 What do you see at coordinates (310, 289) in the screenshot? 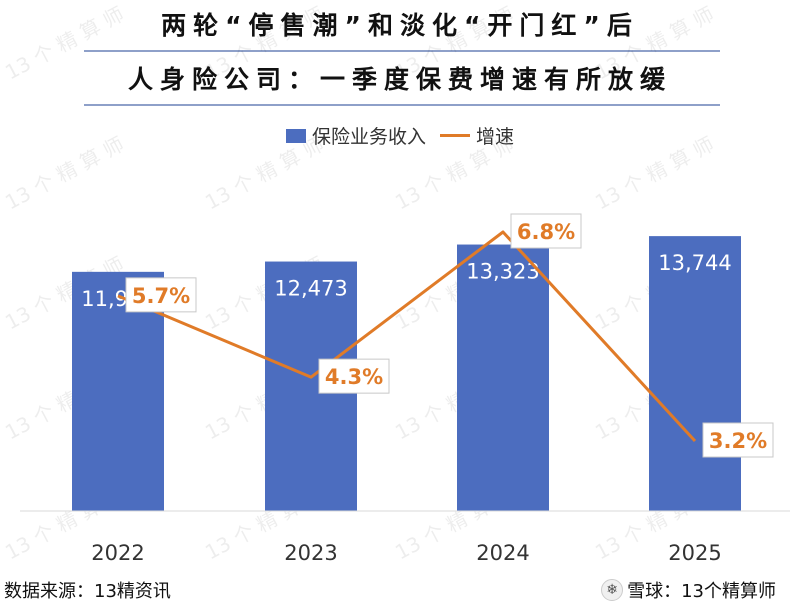
I see `bar-label-2023: 12,473` at bounding box center [310, 289].